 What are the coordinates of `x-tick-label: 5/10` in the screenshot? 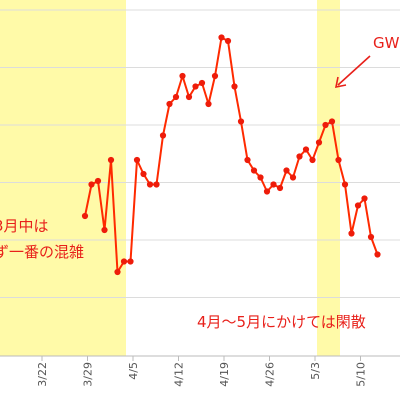 It's located at (361, 374).